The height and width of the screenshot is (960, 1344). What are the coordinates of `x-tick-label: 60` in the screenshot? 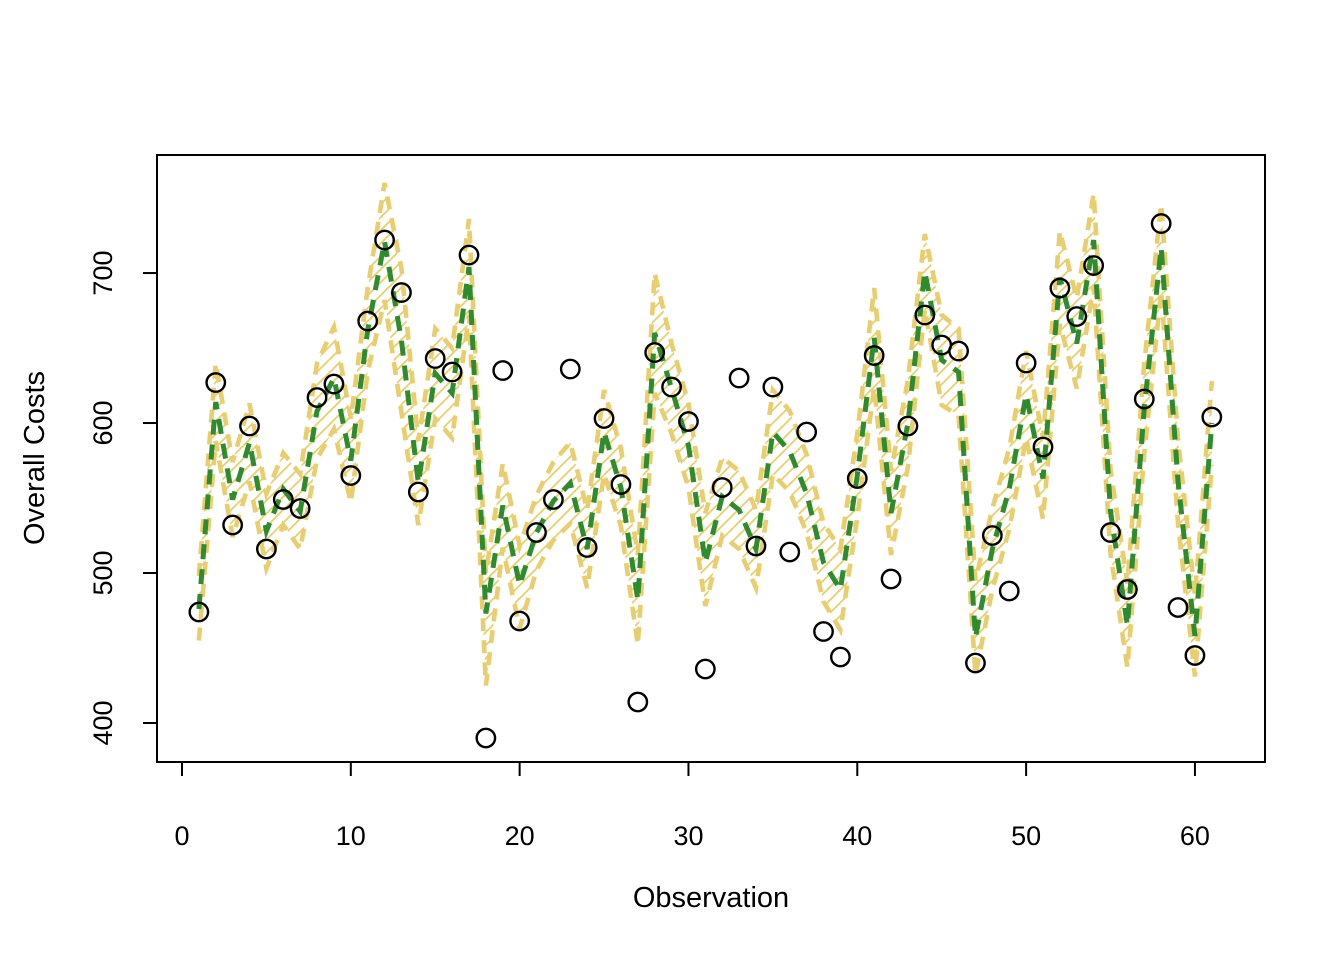 It's located at (1195, 836).